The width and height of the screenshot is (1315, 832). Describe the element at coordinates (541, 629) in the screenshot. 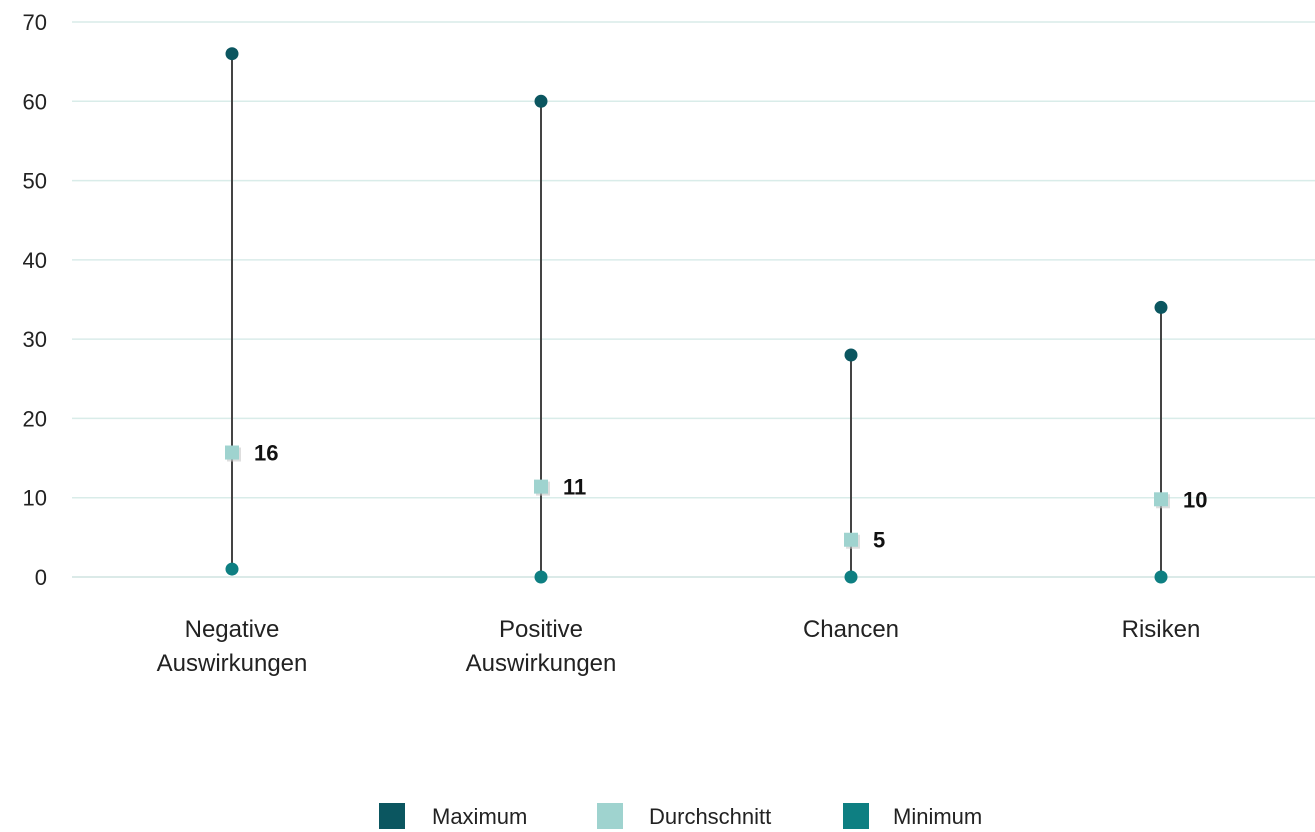

I see `category-label: Positive` at that location.